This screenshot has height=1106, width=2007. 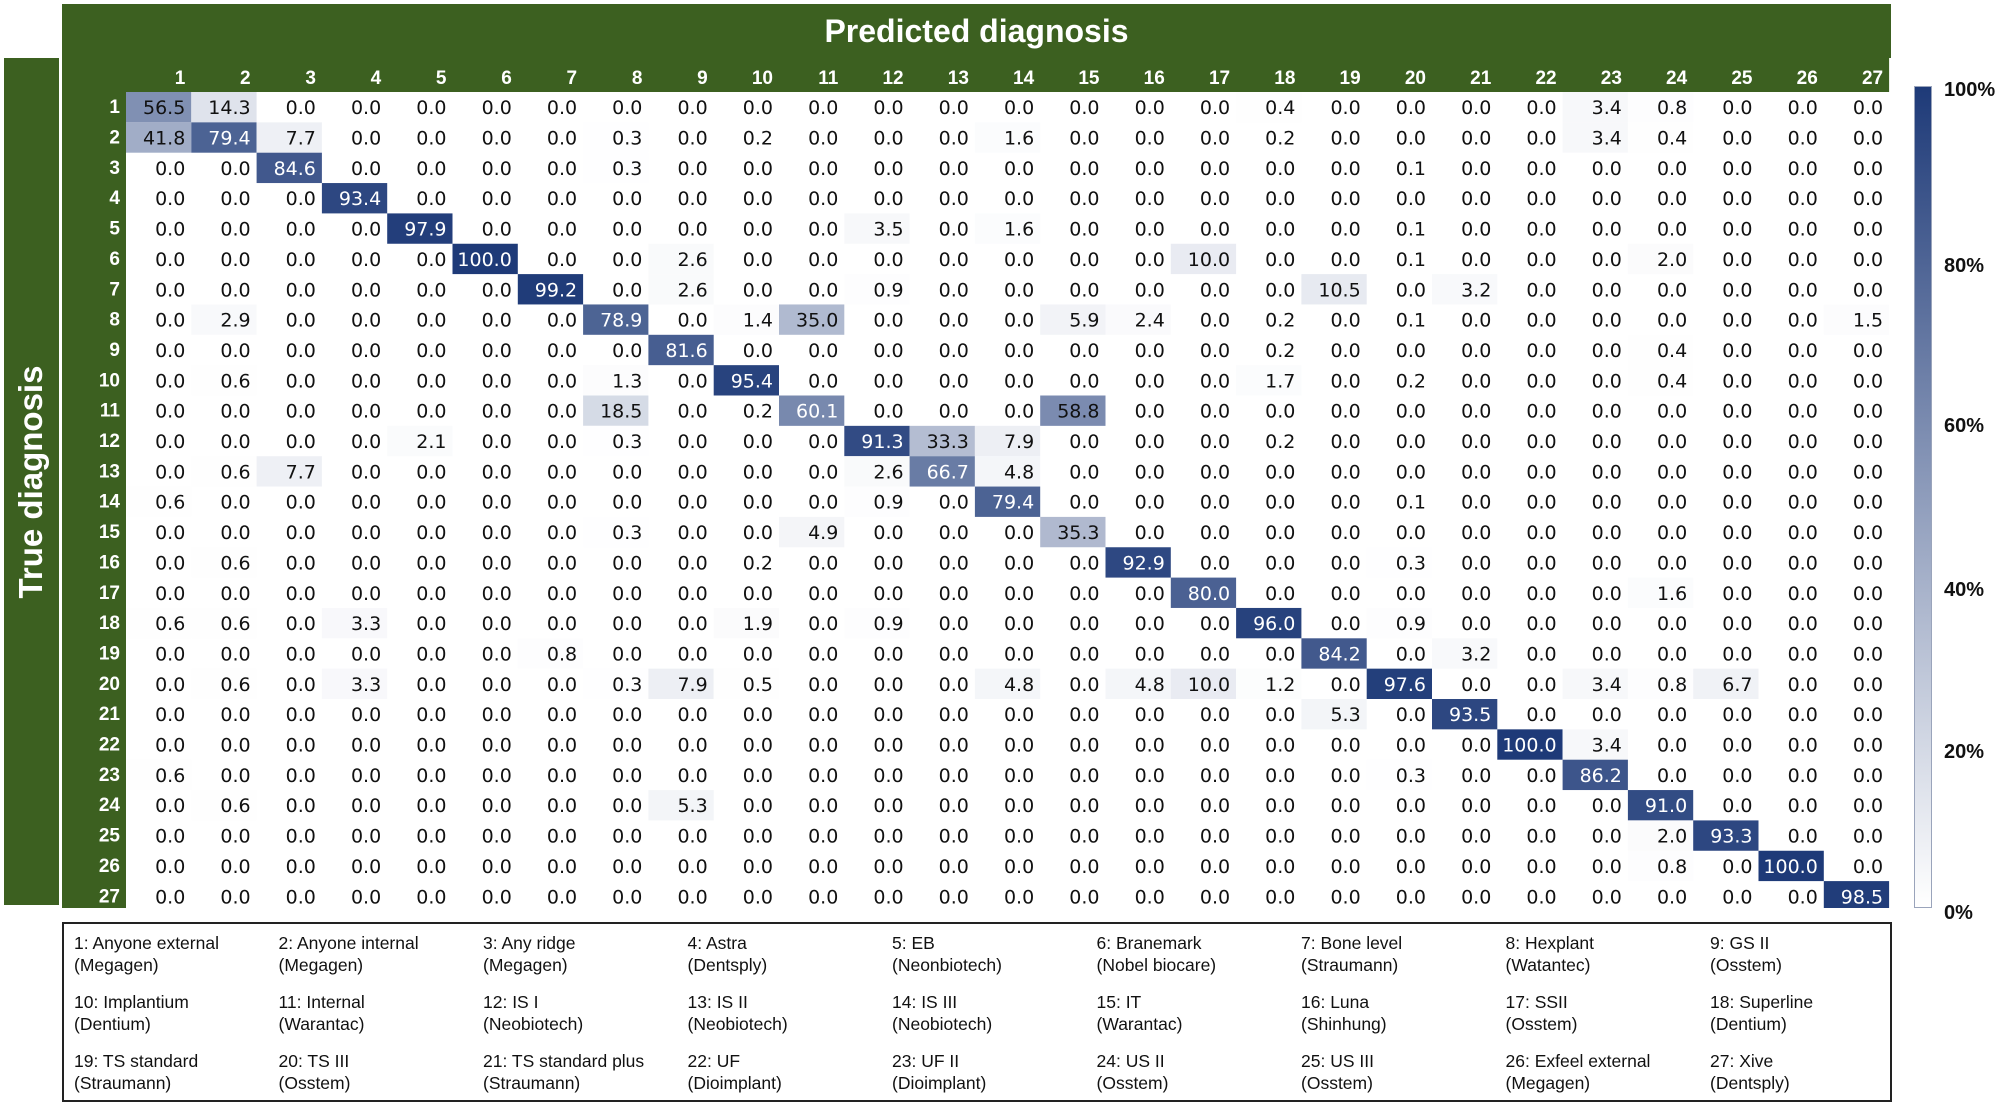 What do you see at coordinates (888, 290) in the screenshot?
I see `cell-value: 0.9` at bounding box center [888, 290].